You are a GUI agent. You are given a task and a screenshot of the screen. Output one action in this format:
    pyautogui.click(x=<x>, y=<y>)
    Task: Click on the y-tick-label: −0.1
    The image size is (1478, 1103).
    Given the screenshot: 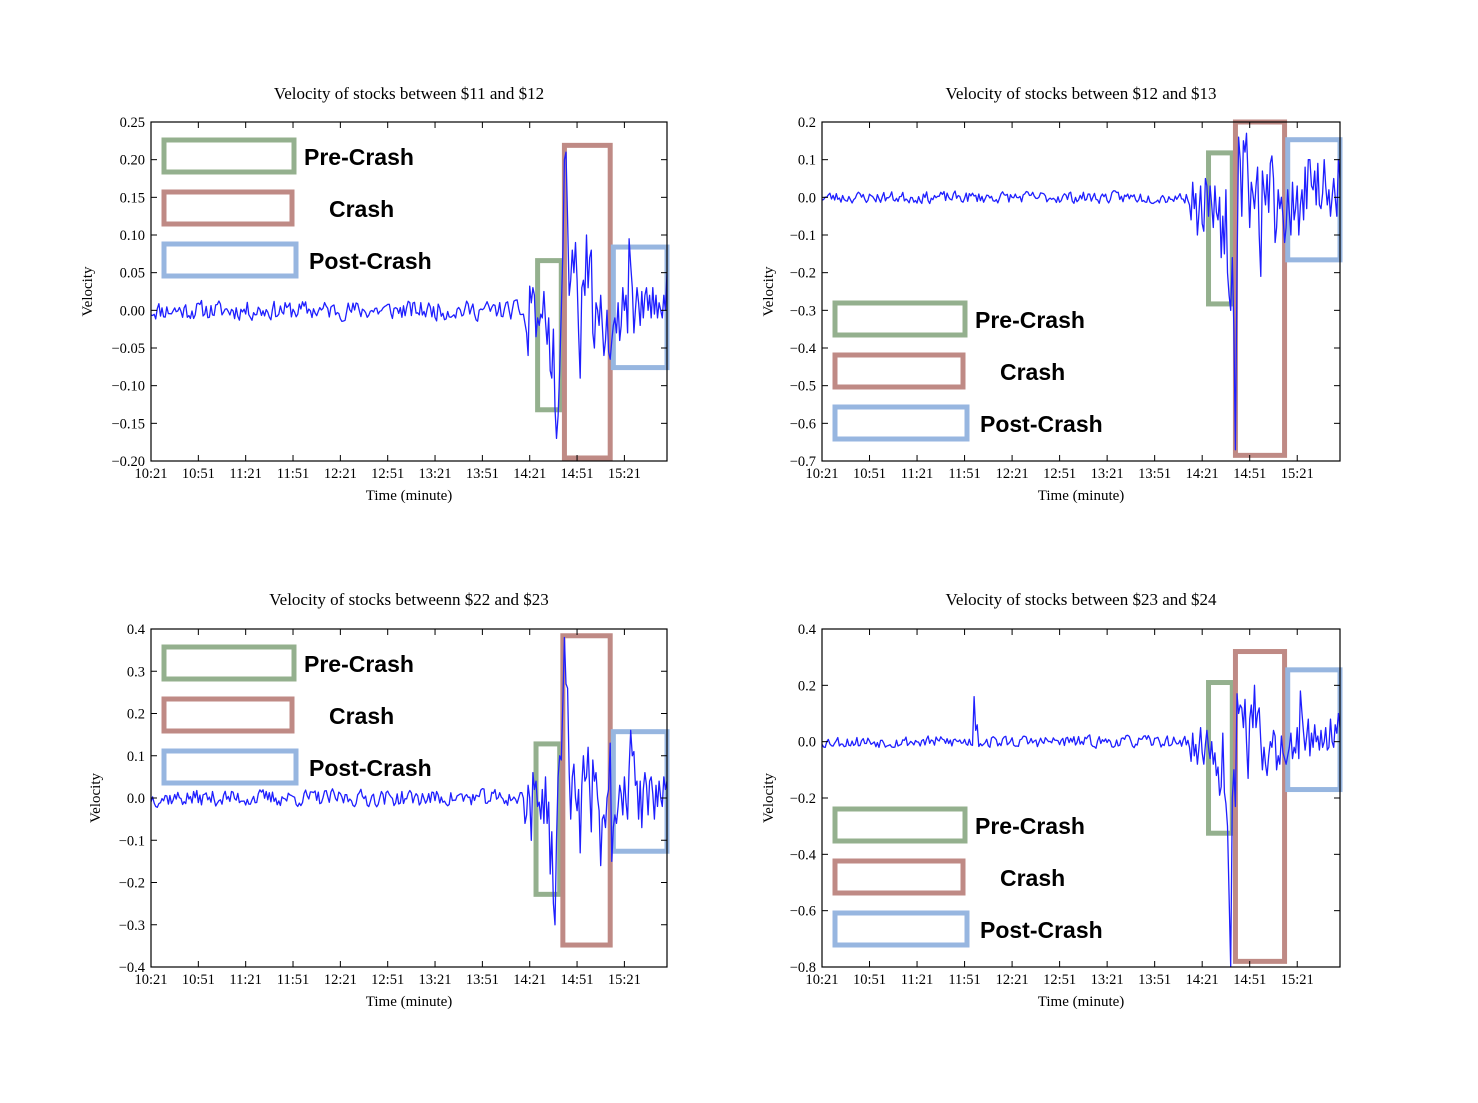 What is the action you would take?
    pyautogui.click(x=132, y=841)
    